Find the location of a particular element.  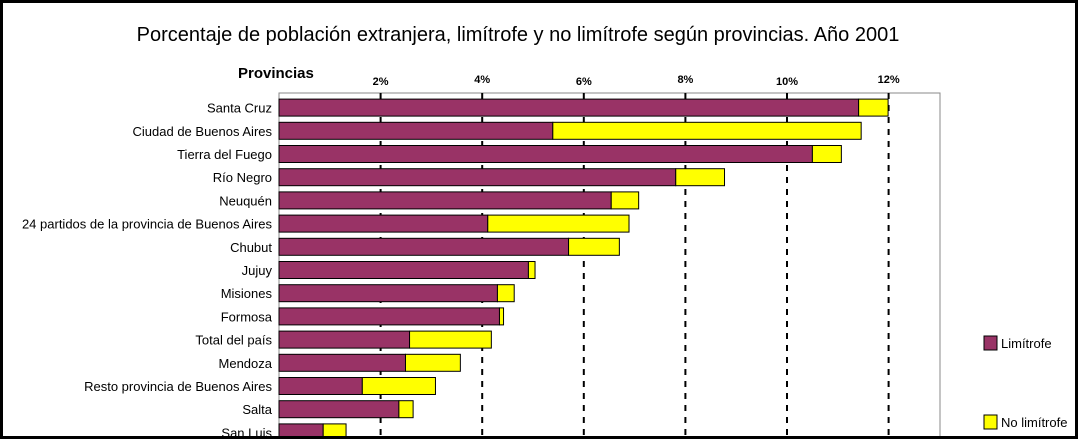

category-label: Salta is located at coordinates (257, 409).